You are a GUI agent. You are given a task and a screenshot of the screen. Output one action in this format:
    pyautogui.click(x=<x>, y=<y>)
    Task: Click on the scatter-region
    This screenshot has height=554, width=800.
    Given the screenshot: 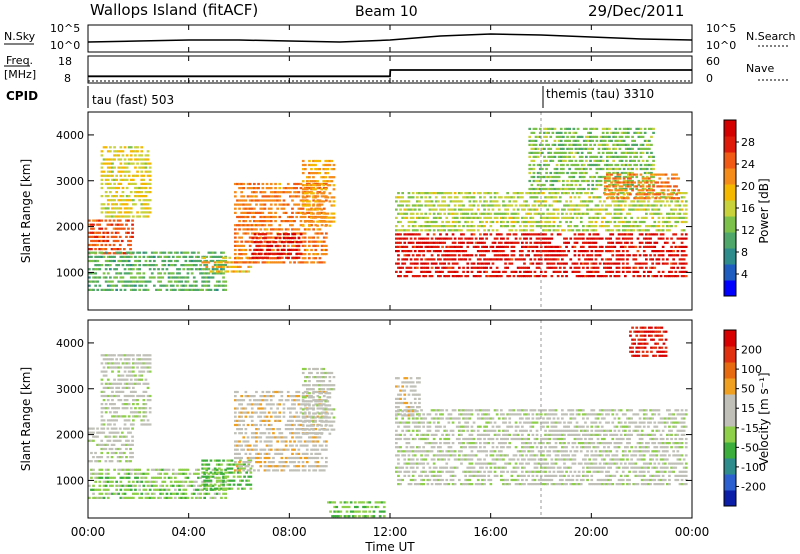 What is the action you would take?
    pyautogui.click(x=281, y=223)
    